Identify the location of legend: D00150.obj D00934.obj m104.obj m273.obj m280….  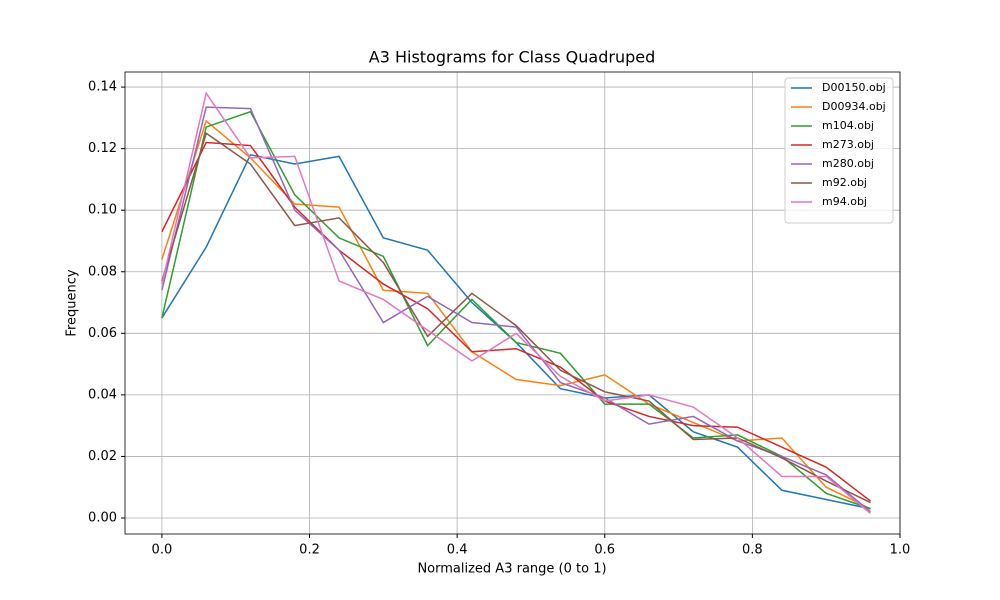
(839, 150).